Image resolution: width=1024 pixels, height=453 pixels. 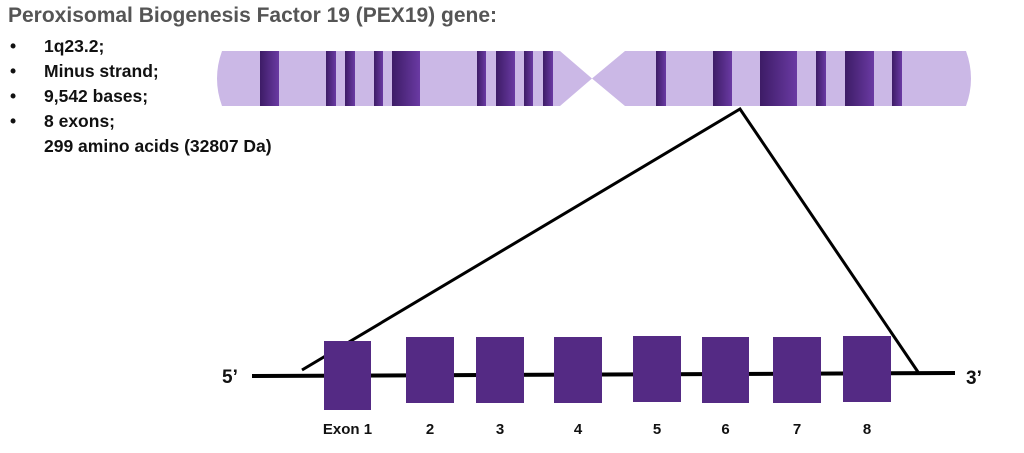 I want to click on three-prime-label: 3’, so click(x=974, y=378).